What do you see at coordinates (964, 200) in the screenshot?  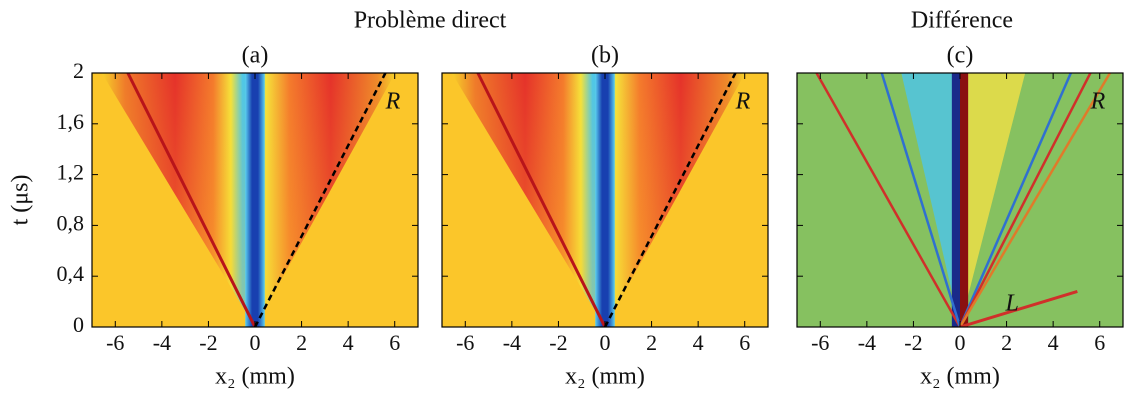 I see `field-core-pos` at bounding box center [964, 200].